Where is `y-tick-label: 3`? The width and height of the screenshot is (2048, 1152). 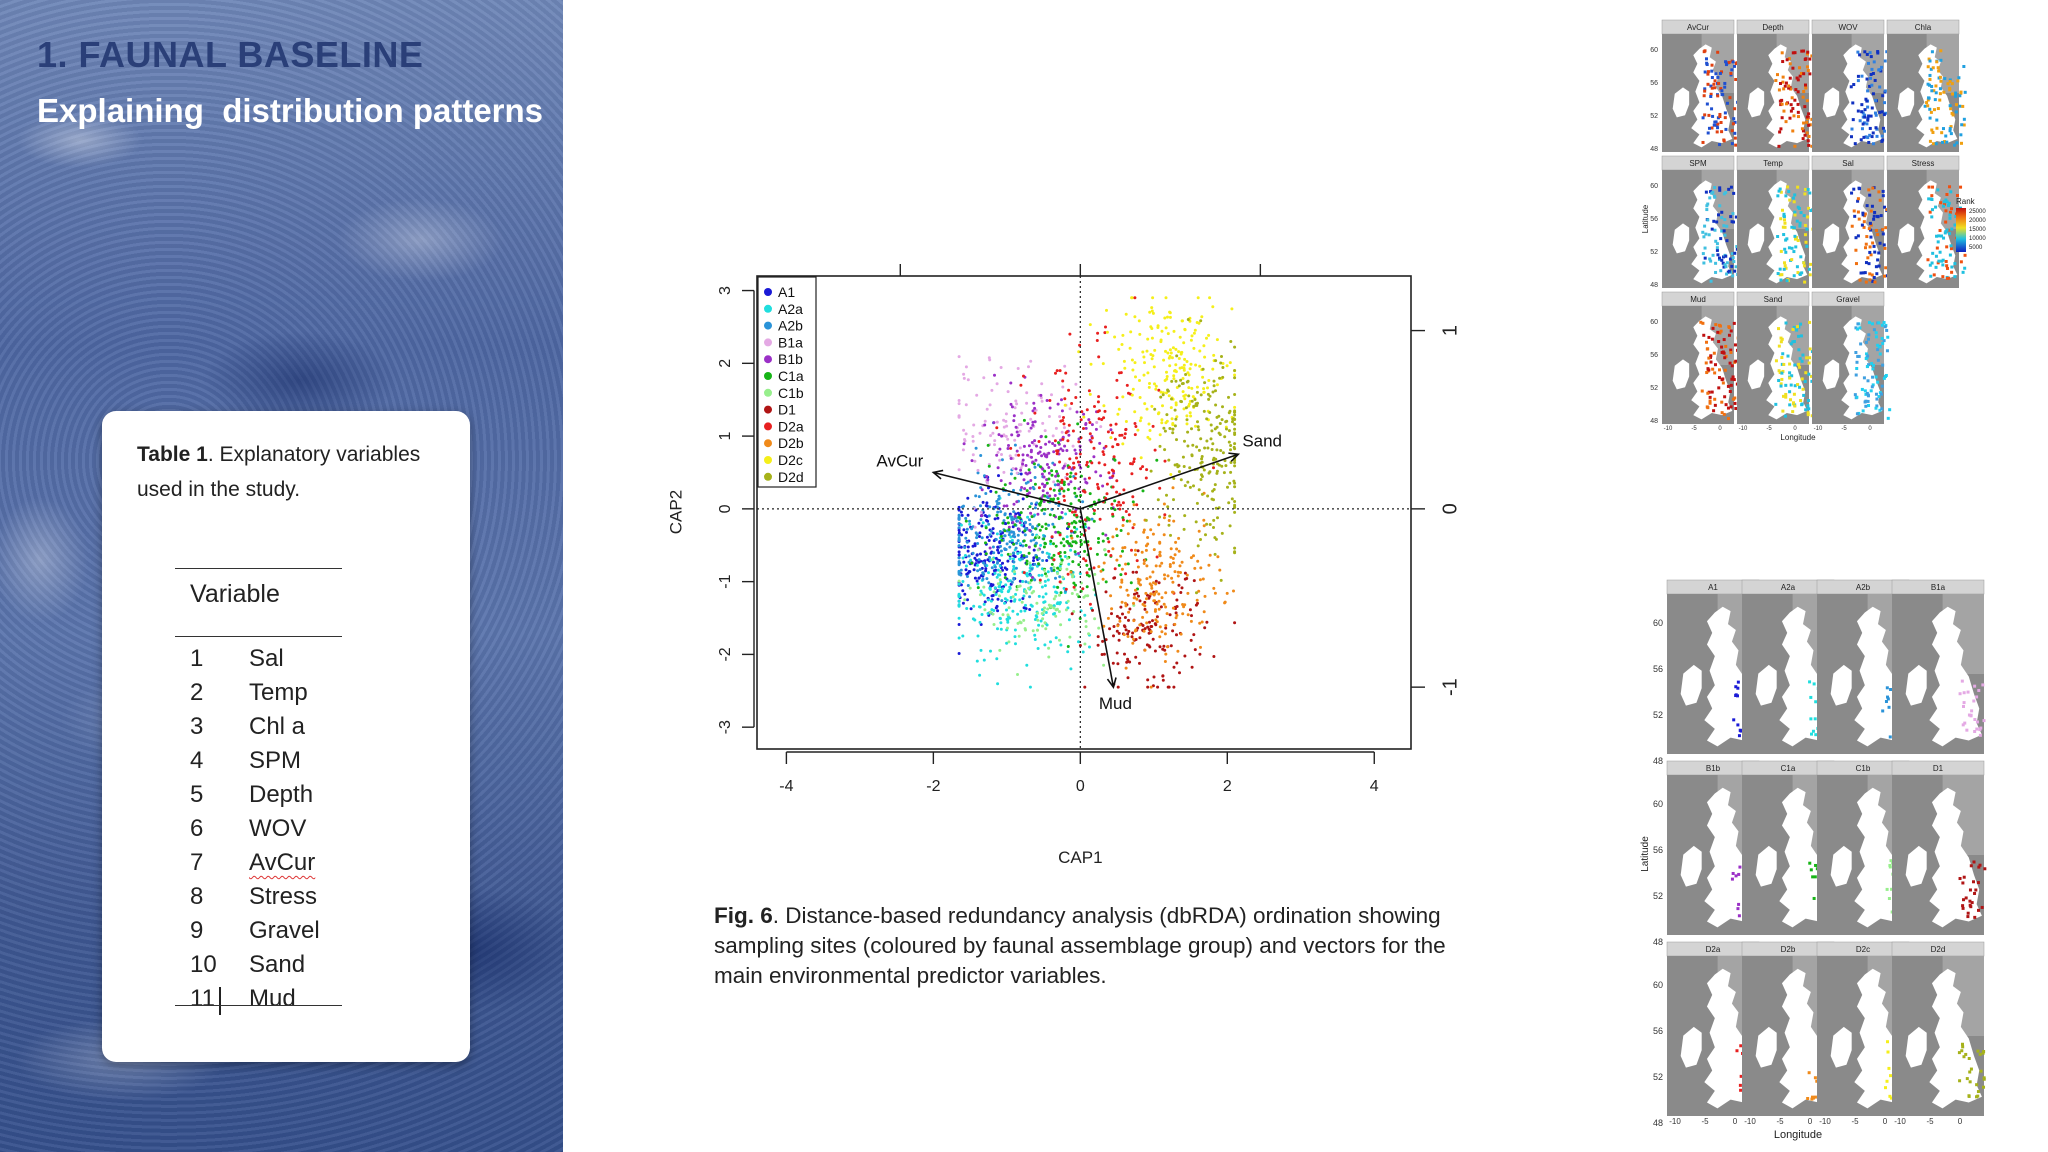 y-tick-label: 3 is located at coordinates (725, 290).